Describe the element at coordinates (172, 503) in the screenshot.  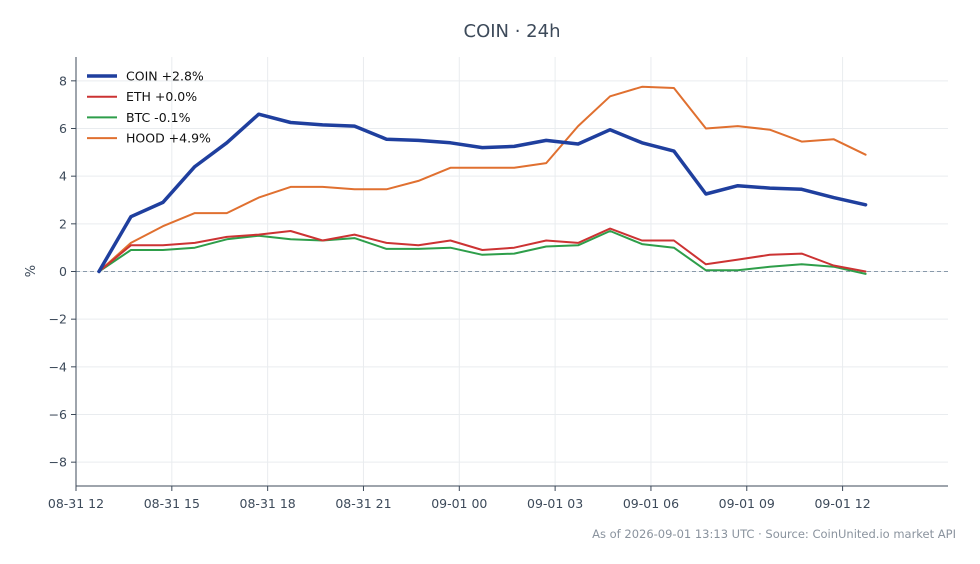
I see `x-tick-label: 08-31 15` at that location.